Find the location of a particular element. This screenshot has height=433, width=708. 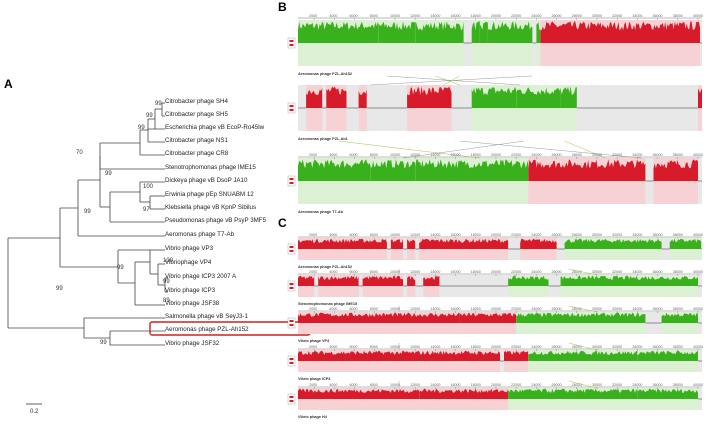

scale-label: 0.2 is located at coordinates (34, 412).